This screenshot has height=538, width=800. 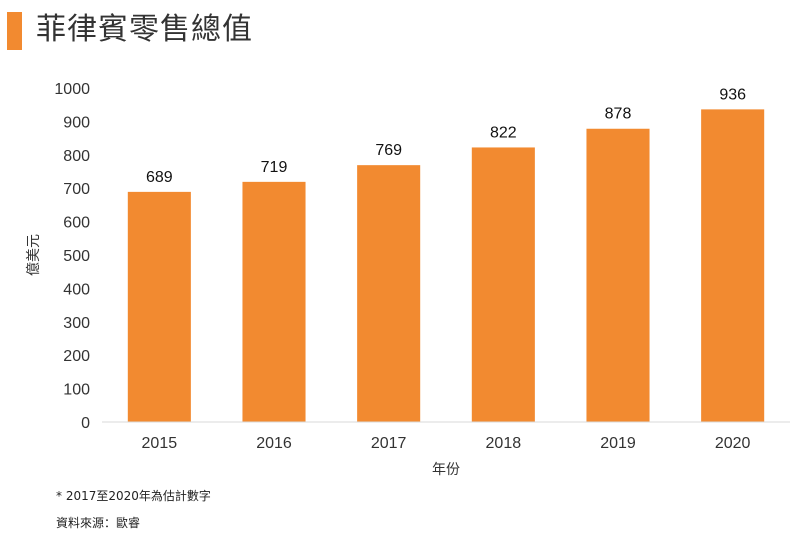 I want to click on x-tick-label: 2019, so click(x=618, y=443).